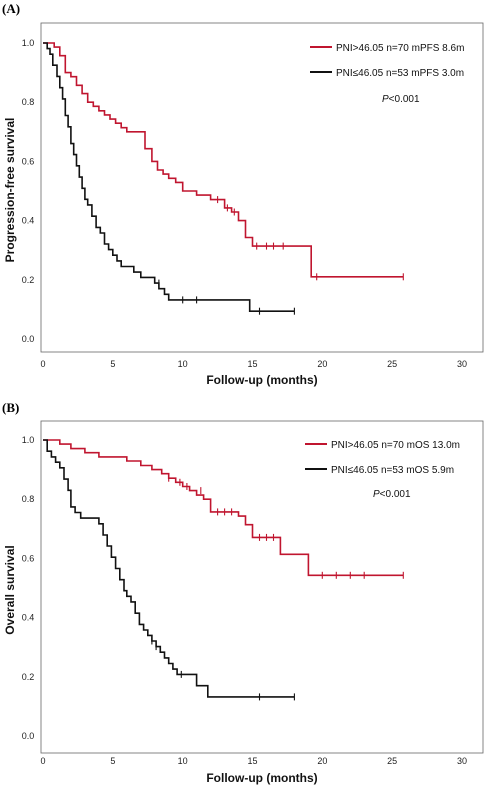 This screenshot has width=487, height=786. I want to click on panel-b-legend-label-low: PNI≤46.05 n=53 mOS 5.9m, so click(392, 470).